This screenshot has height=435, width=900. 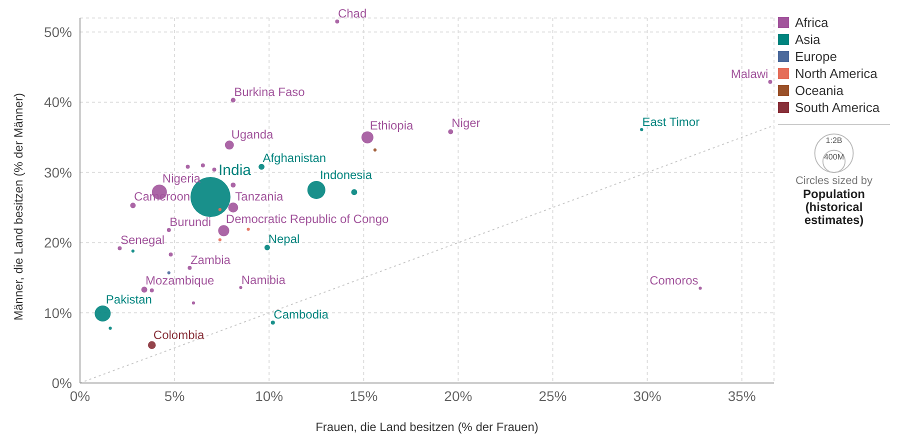 I want to click on x-tick-label: 30%, so click(x=647, y=396).